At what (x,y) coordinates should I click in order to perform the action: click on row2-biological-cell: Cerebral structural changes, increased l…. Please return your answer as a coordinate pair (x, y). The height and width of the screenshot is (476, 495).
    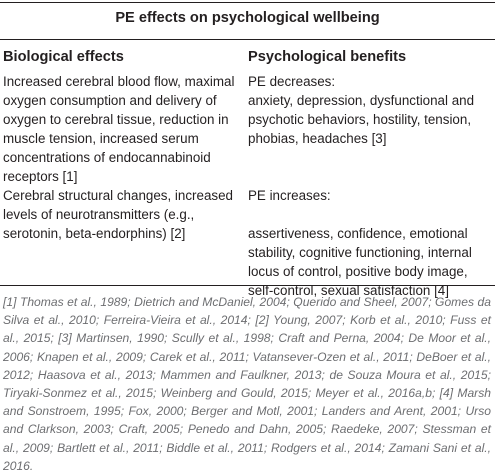
    Looking at the image, I should click on (118, 215).